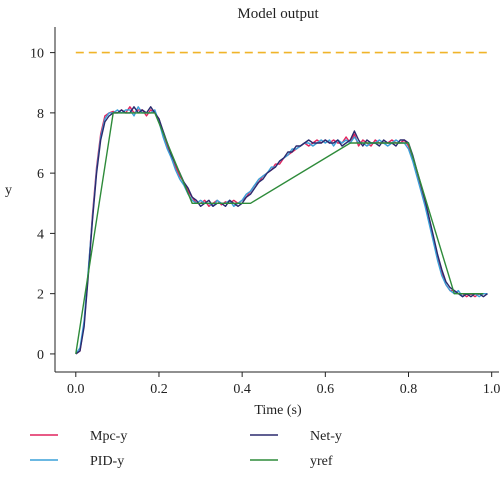 This screenshot has height=478, width=500. Describe the element at coordinates (108, 436) in the screenshot. I see `legend-label-mpc-y: Mpc-y` at that location.